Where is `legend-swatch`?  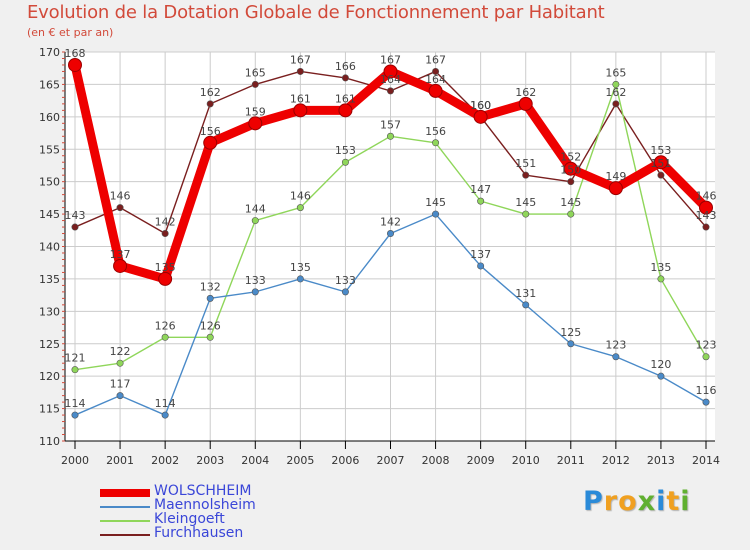
legend-swatch is located at coordinates (125, 507).